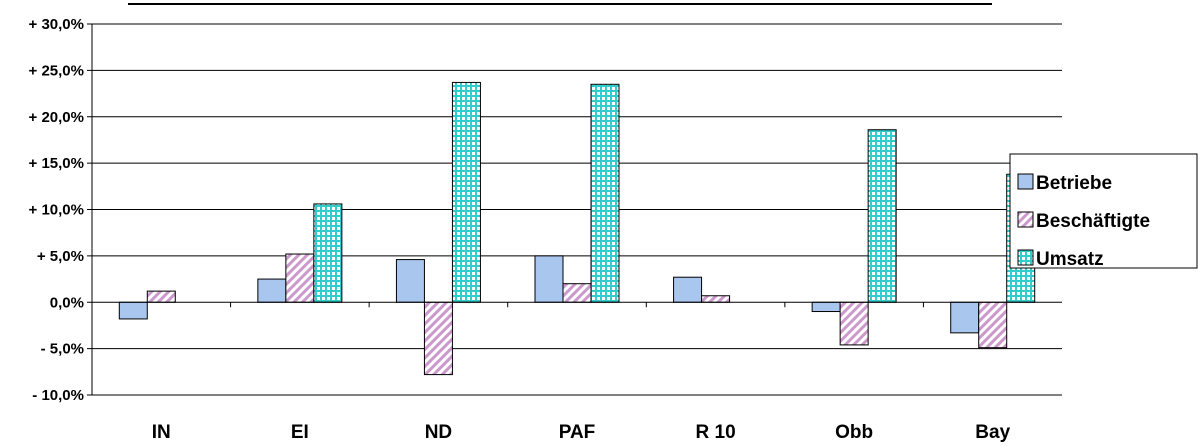 The image size is (1198, 446). I want to click on category-label: Bay, so click(992, 432).